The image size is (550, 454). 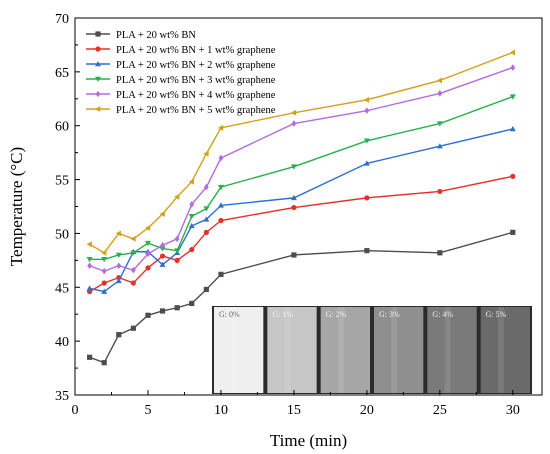 What do you see at coordinates (221, 410) in the screenshot?
I see `x-tick-label: 10` at bounding box center [221, 410].